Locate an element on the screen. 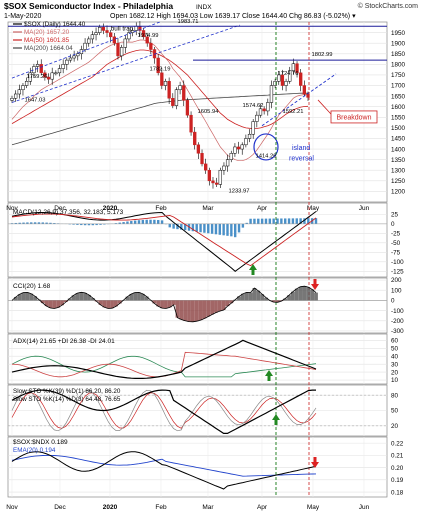  y-tick-label: 100 is located at coordinates (396, 290).